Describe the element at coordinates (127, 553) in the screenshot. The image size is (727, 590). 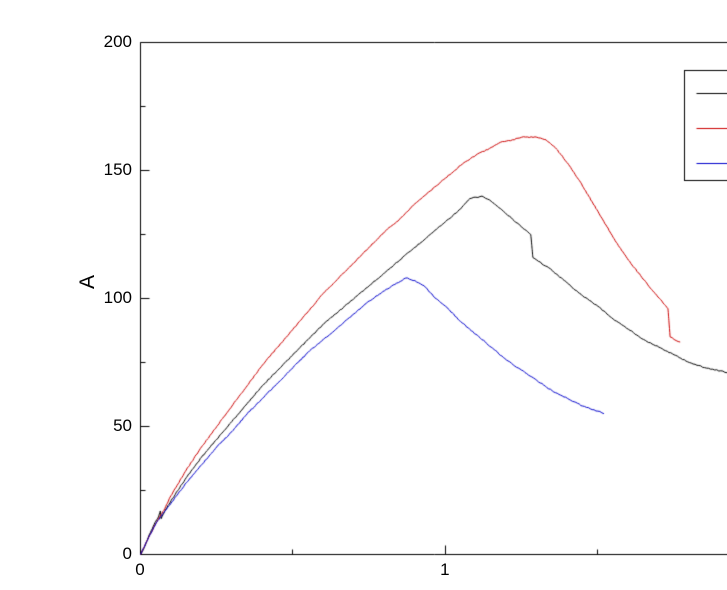
I see `y-tick-label: 0` at that location.